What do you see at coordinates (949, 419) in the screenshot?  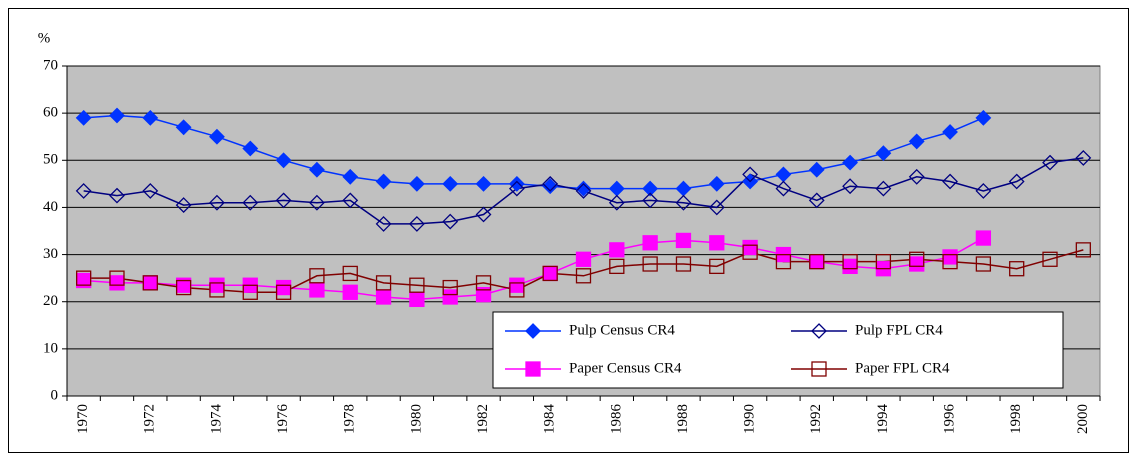 I see `x-tick-label: 1996` at bounding box center [949, 419].